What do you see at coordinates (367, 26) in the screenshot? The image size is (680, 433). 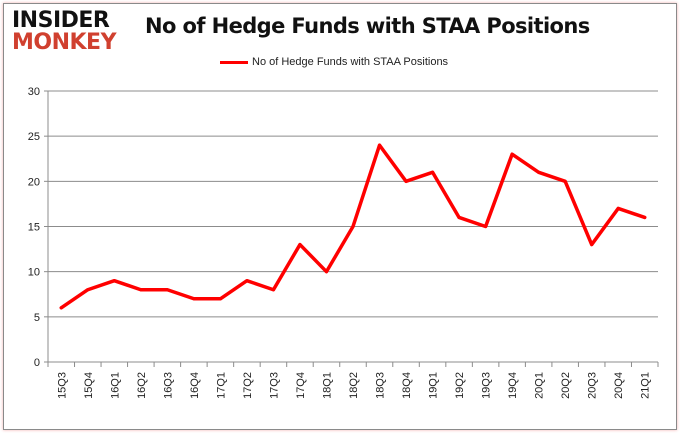 I see `chart-title: No of Hedge Funds with STAA Positions` at bounding box center [367, 26].